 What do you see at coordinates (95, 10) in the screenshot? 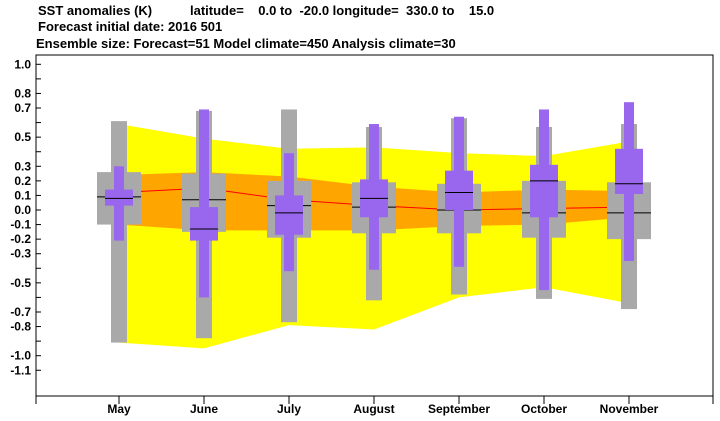
I see `title-variable: SST anomalies (K)` at bounding box center [95, 10].